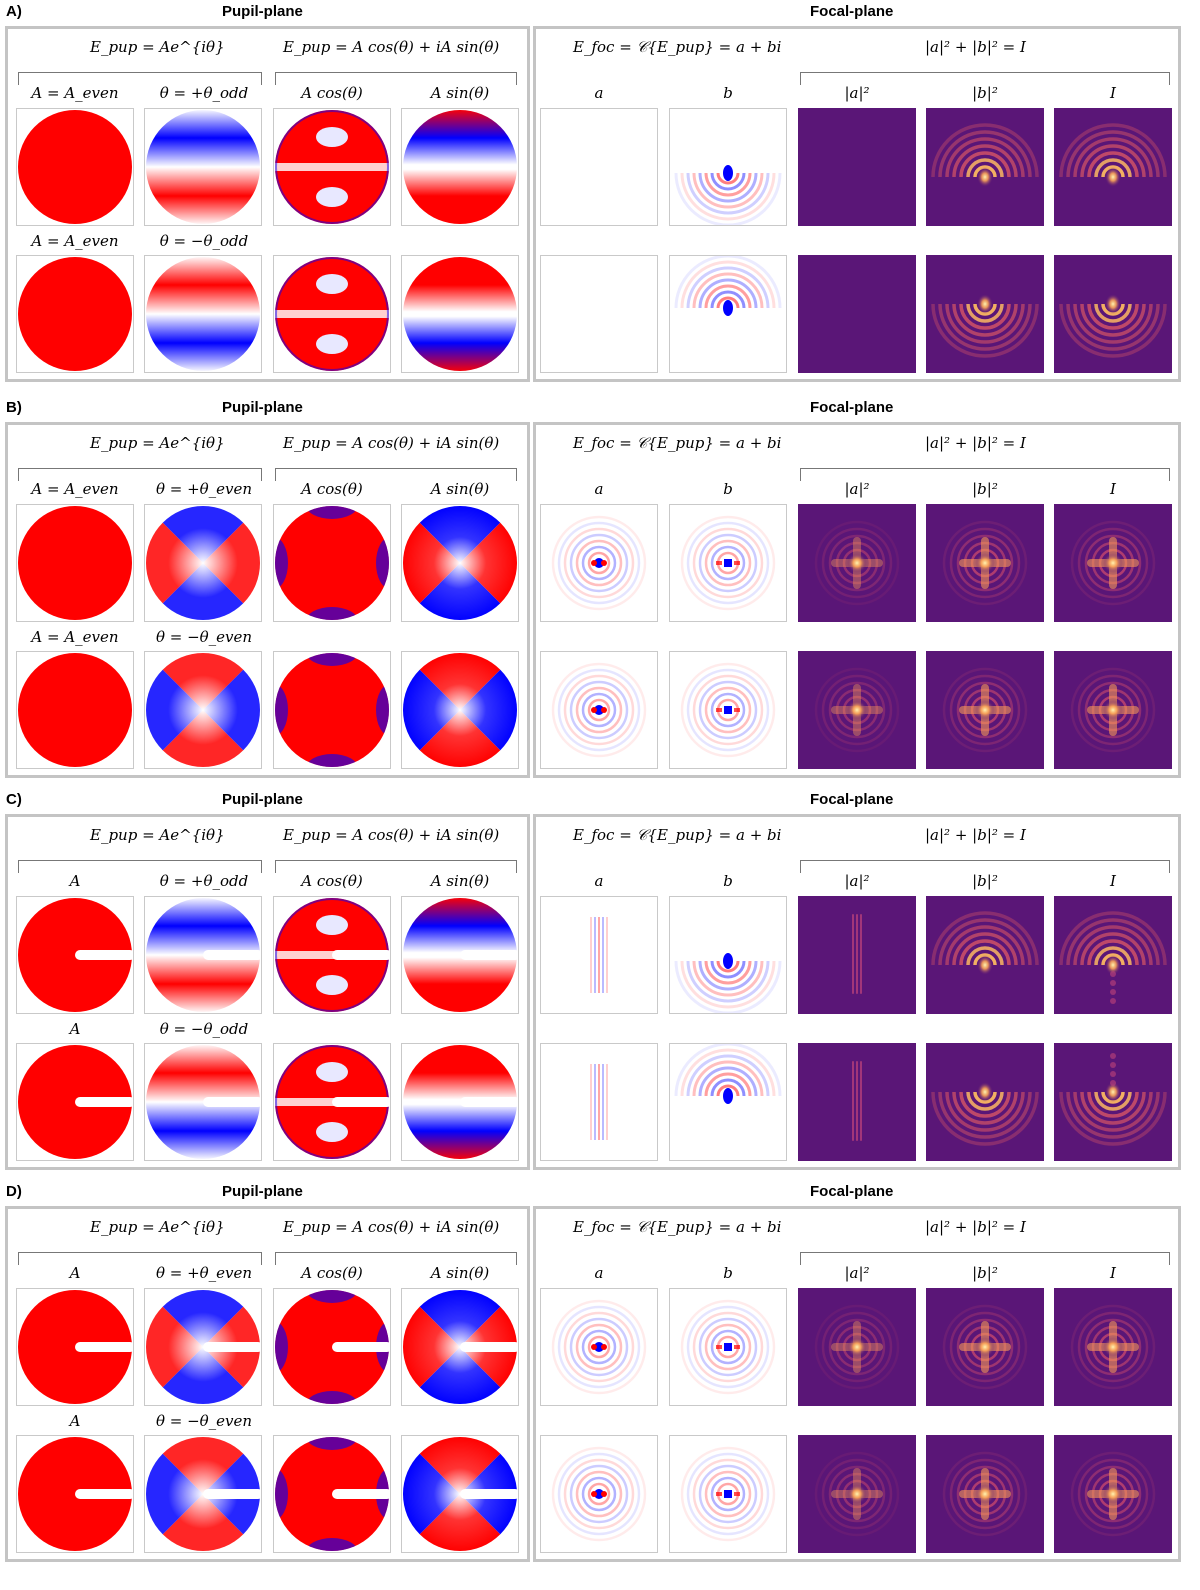  Describe the element at coordinates (460, 93) in the screenshot. I see `asin-label: A sin(θ)` at that location.